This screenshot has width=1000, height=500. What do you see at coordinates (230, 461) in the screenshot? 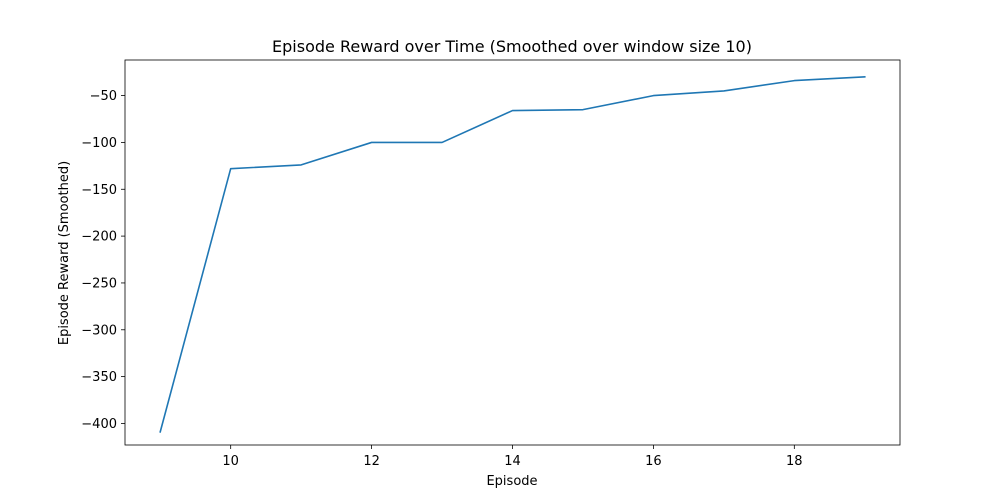
I see `x-tick-label: 10` at bounding box center [230, 461].